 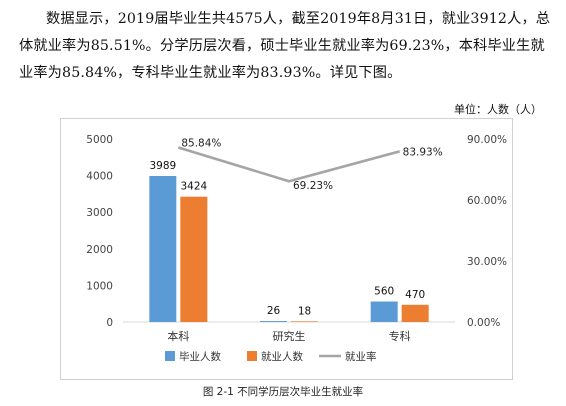 What do you see at coordinates (283, 392) in the screenshot?
I see `figure-caption: 图 2-1 不同学历层次毕业生就业率` at bounding box center [283, 392].